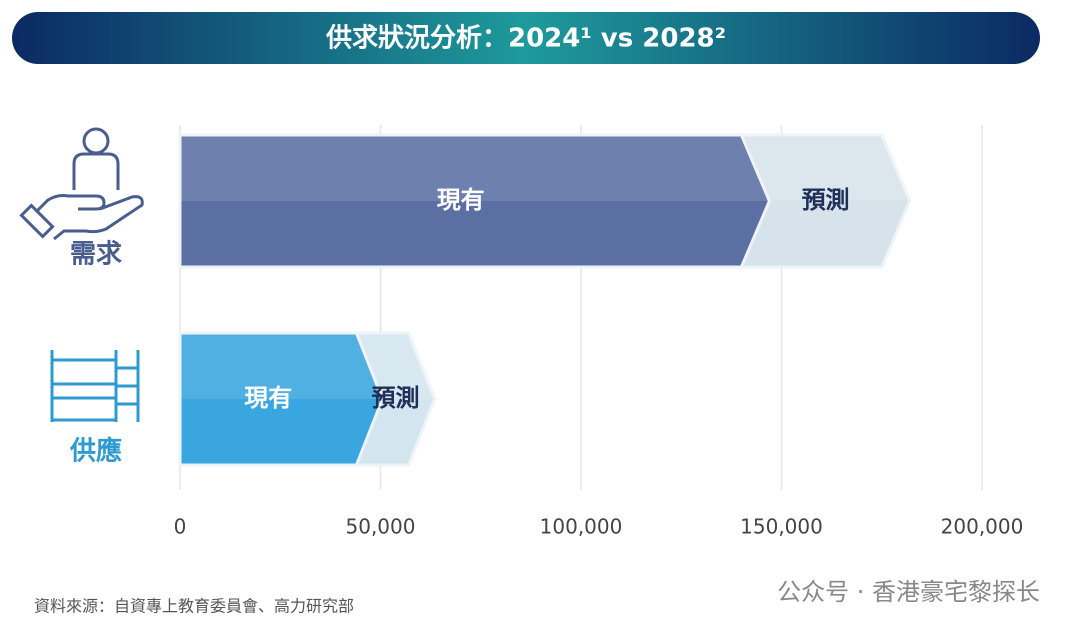 The width and height of the screenshot is (1080, 635). I want to click on x-tick-label: 150,000, so click(781, 527).